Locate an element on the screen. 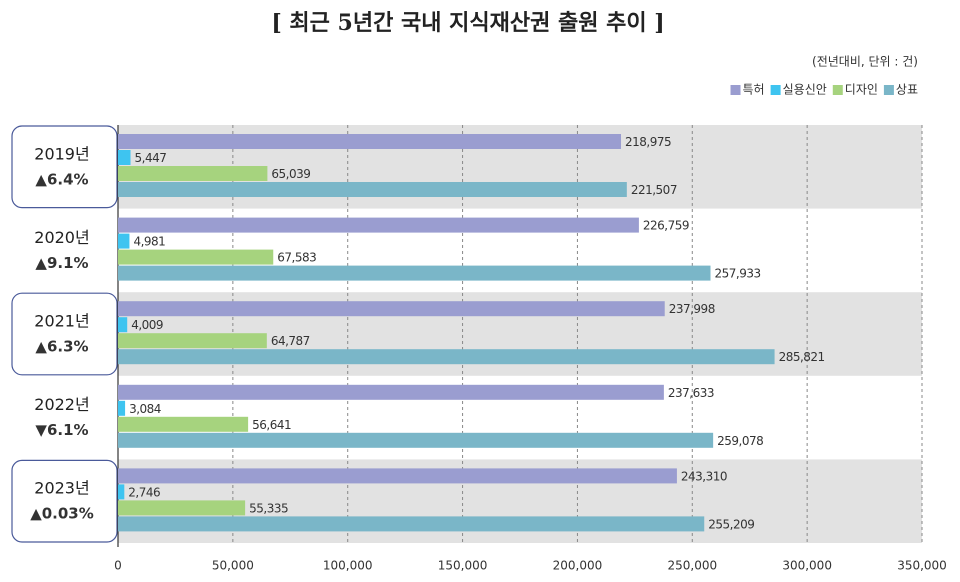  category-label: 2021년 is located at coordinates (61, 321).